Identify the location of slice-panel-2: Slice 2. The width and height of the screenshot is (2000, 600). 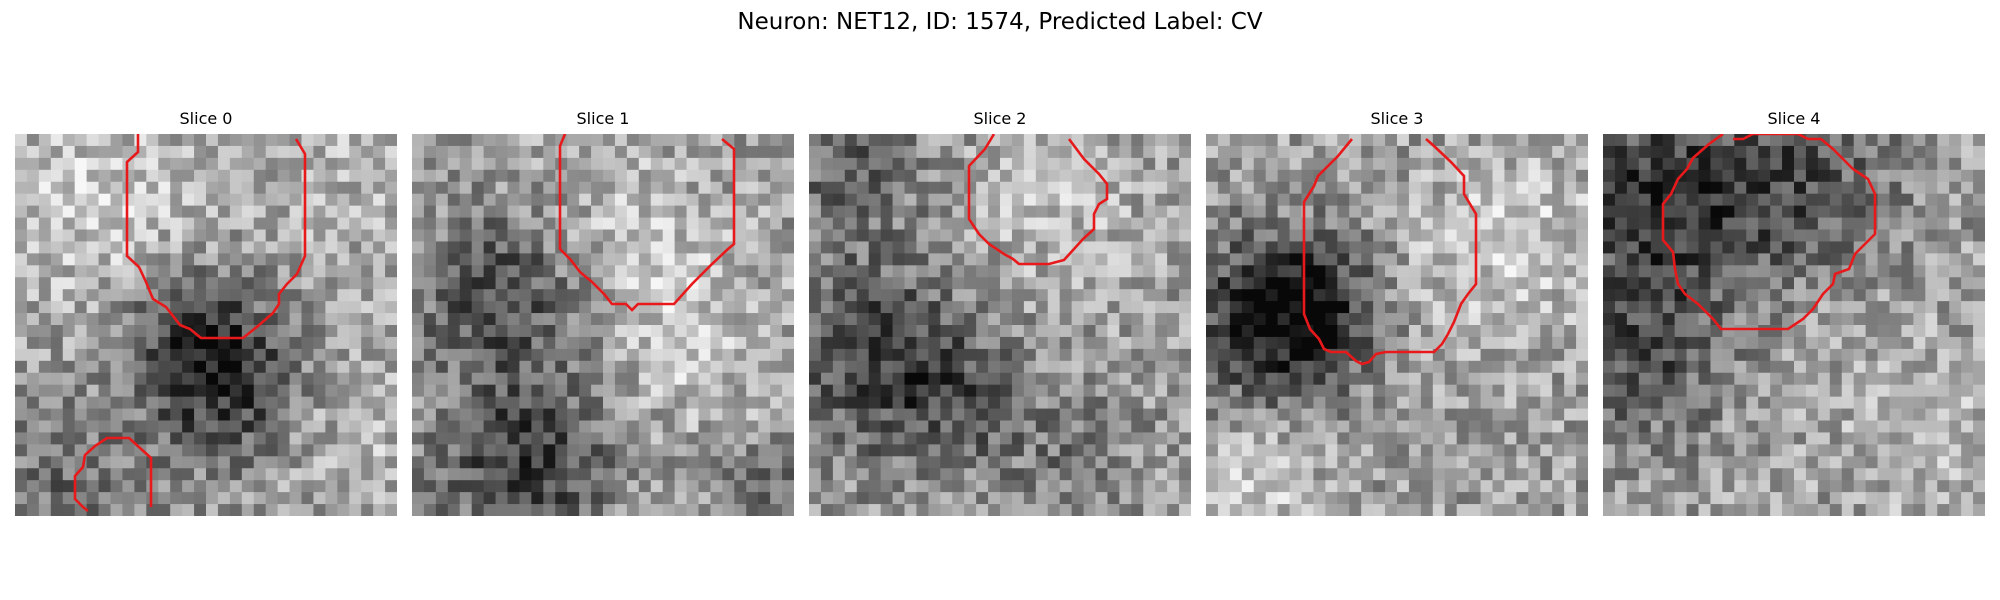
(1000, 314).